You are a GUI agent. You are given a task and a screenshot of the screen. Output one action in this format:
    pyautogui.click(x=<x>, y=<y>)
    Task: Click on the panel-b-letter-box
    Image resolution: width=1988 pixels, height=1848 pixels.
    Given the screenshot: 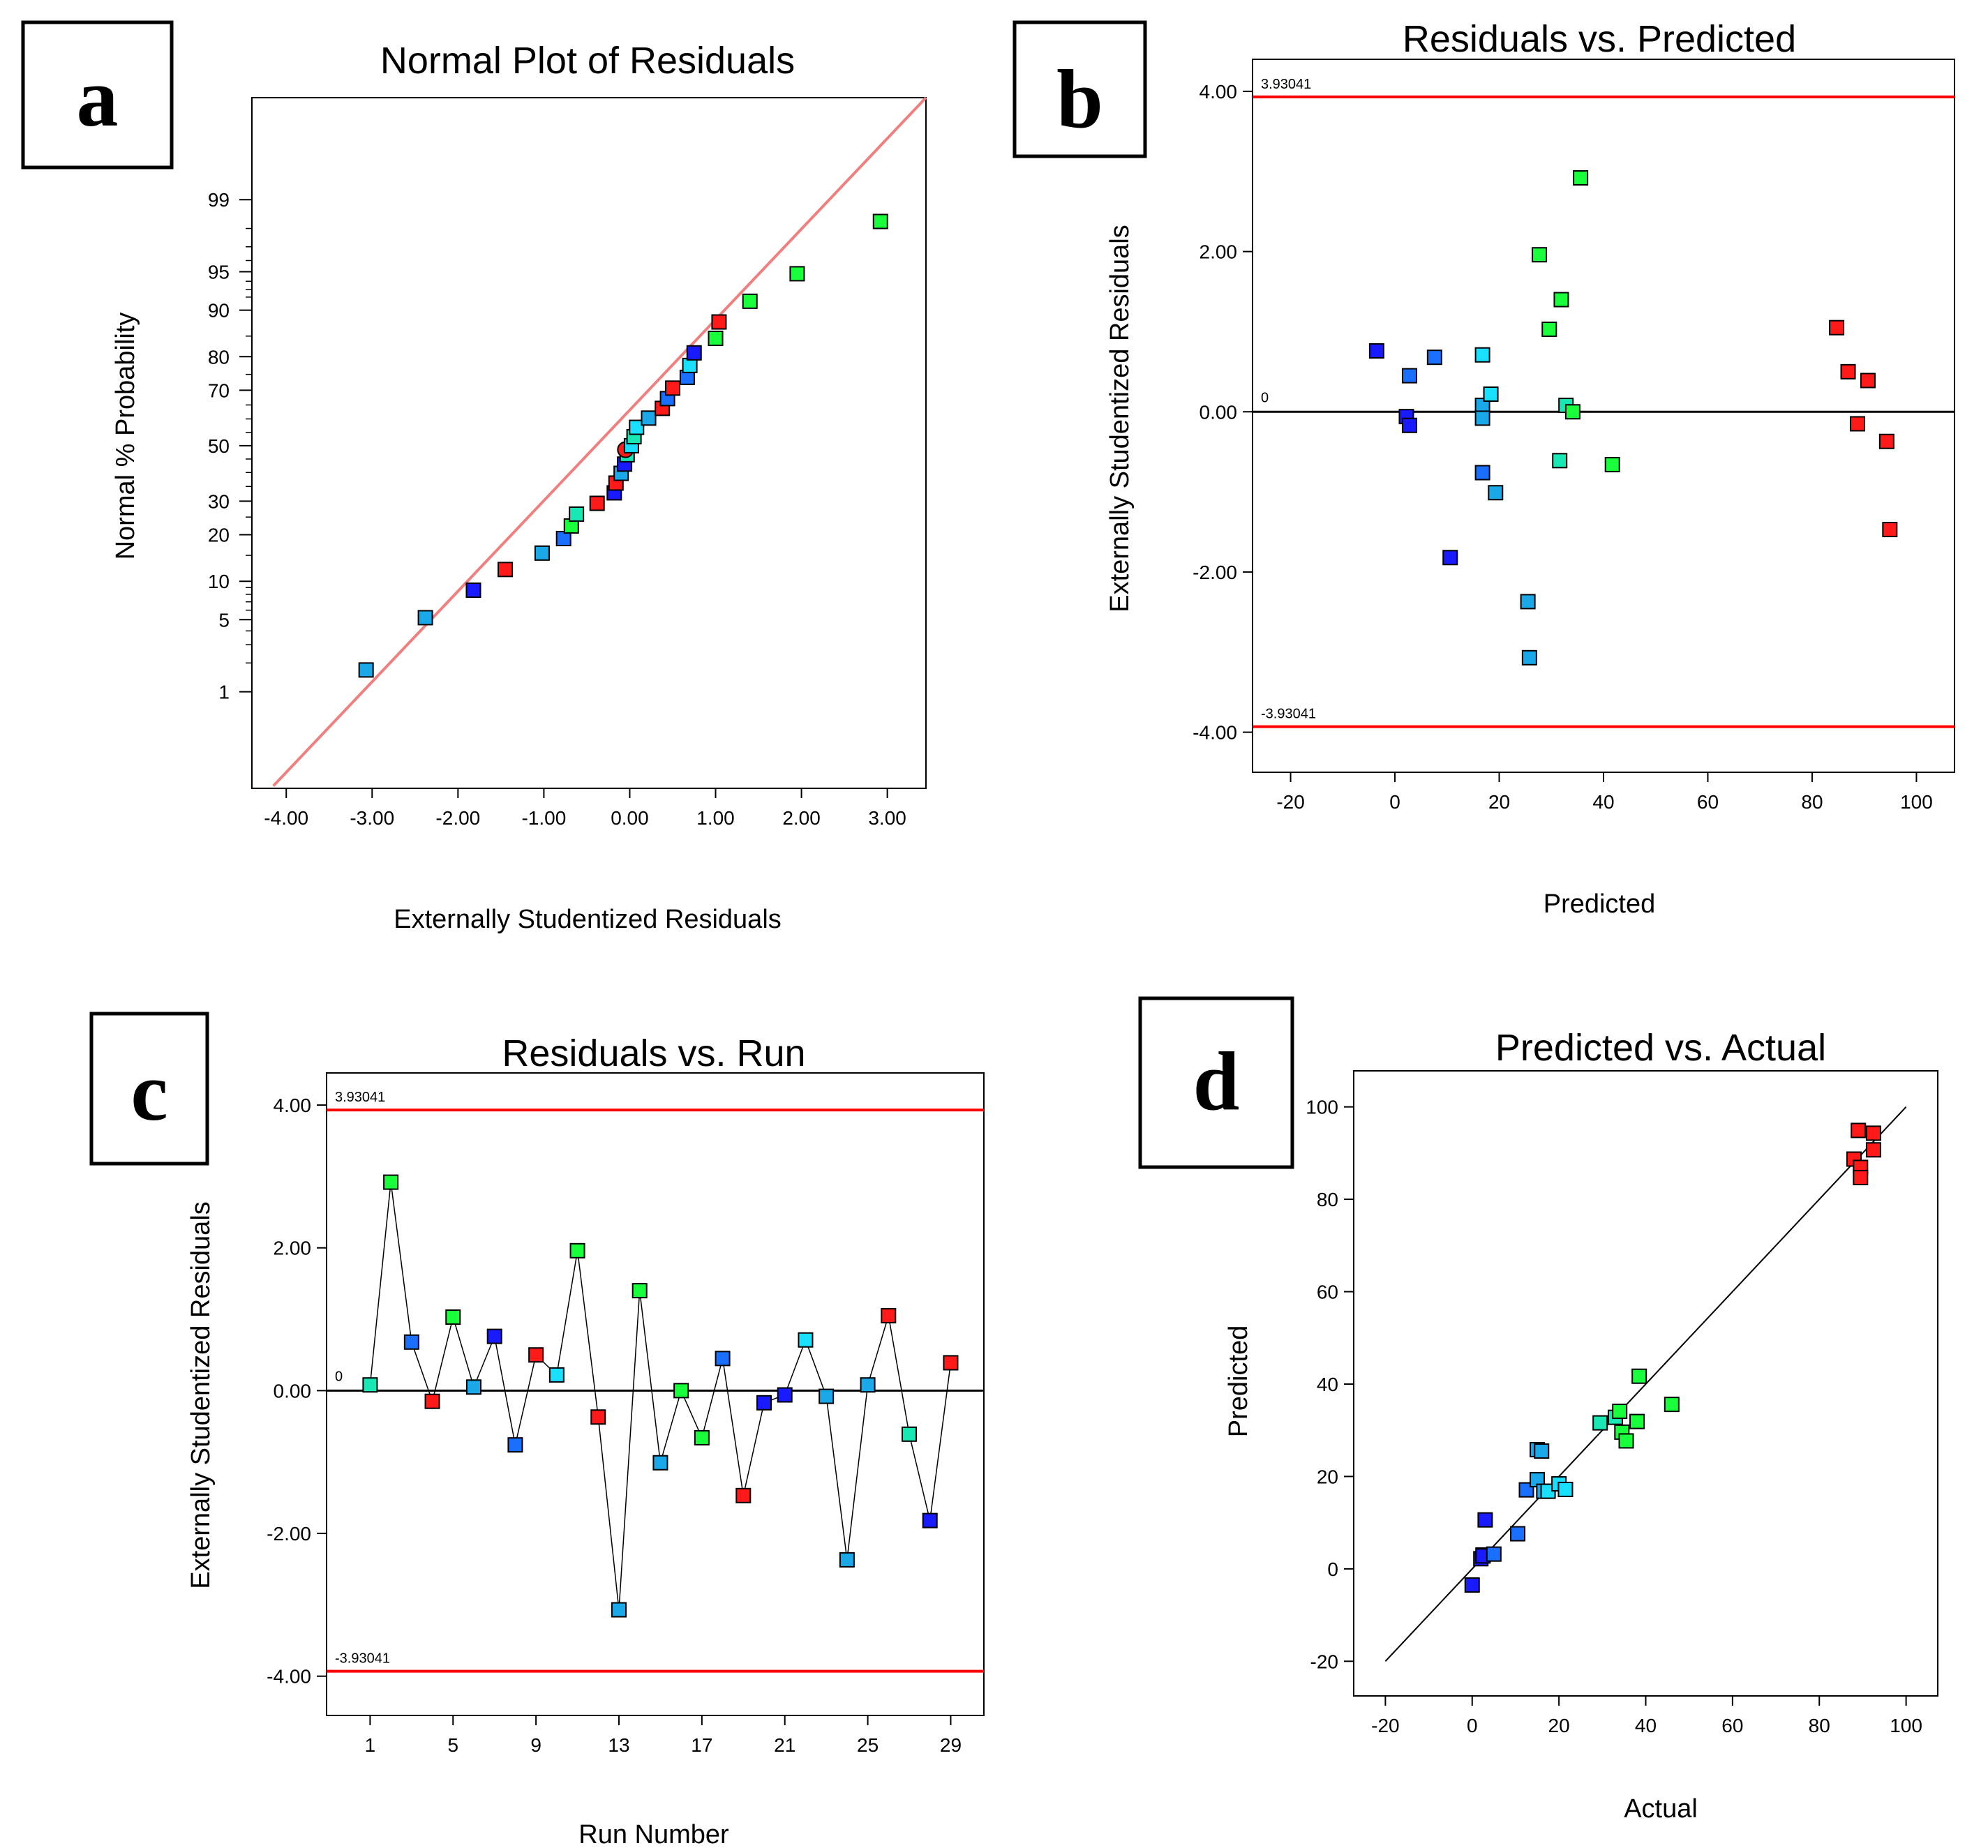 What is the action you would take?
    pyautogui.click(x=1079, y=89)
    